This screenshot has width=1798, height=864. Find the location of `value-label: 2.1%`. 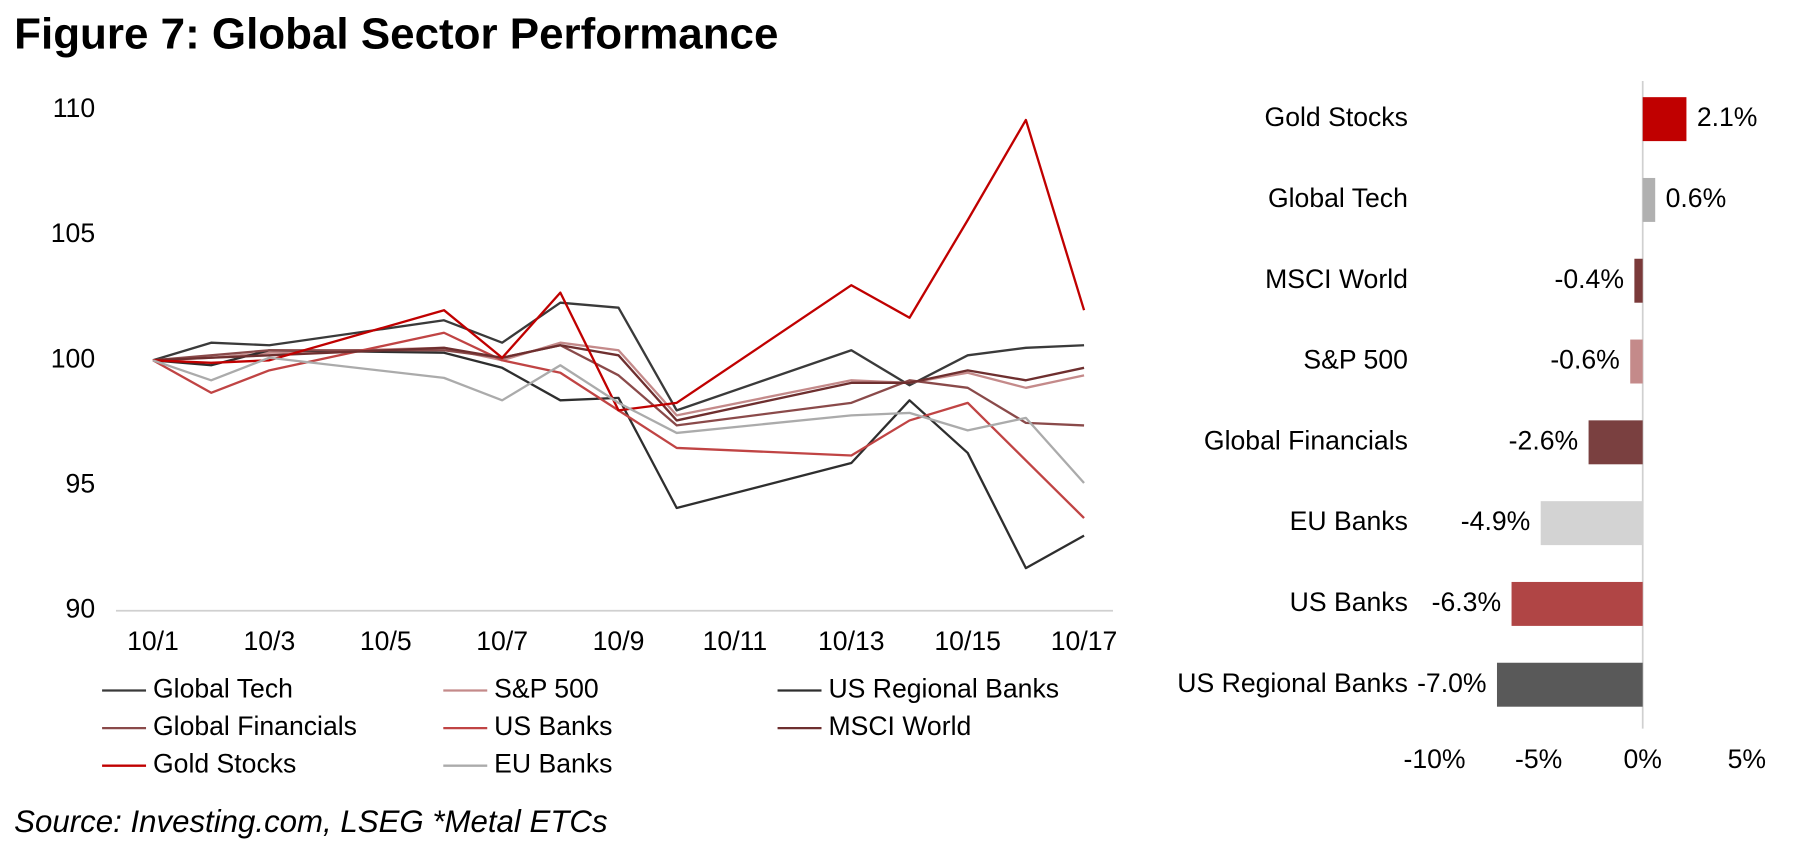

value-label: 2.1% is located at coordinates (1727, 117).